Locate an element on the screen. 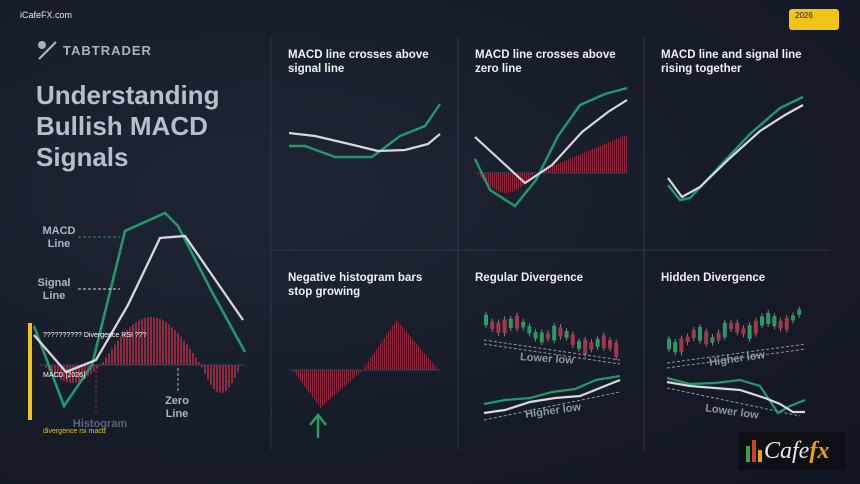 The width and height of the screenshot is (860, 484). cell-title-signal-cross: MACD line crosses above signal line is located at coordinates (358, 62).